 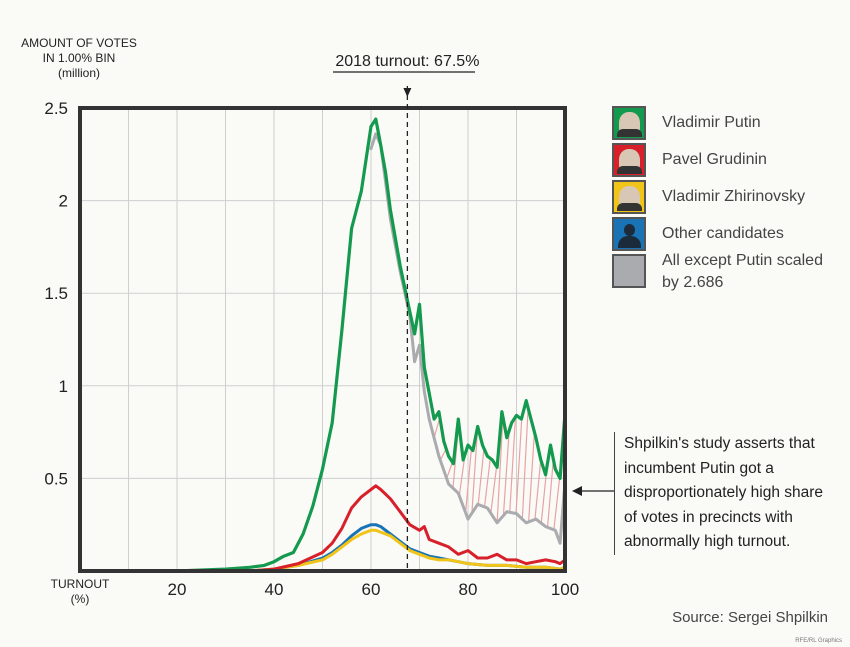 I want to click on legend-item: Vladimir Zhirinovsky, so click(x=727, y=198).